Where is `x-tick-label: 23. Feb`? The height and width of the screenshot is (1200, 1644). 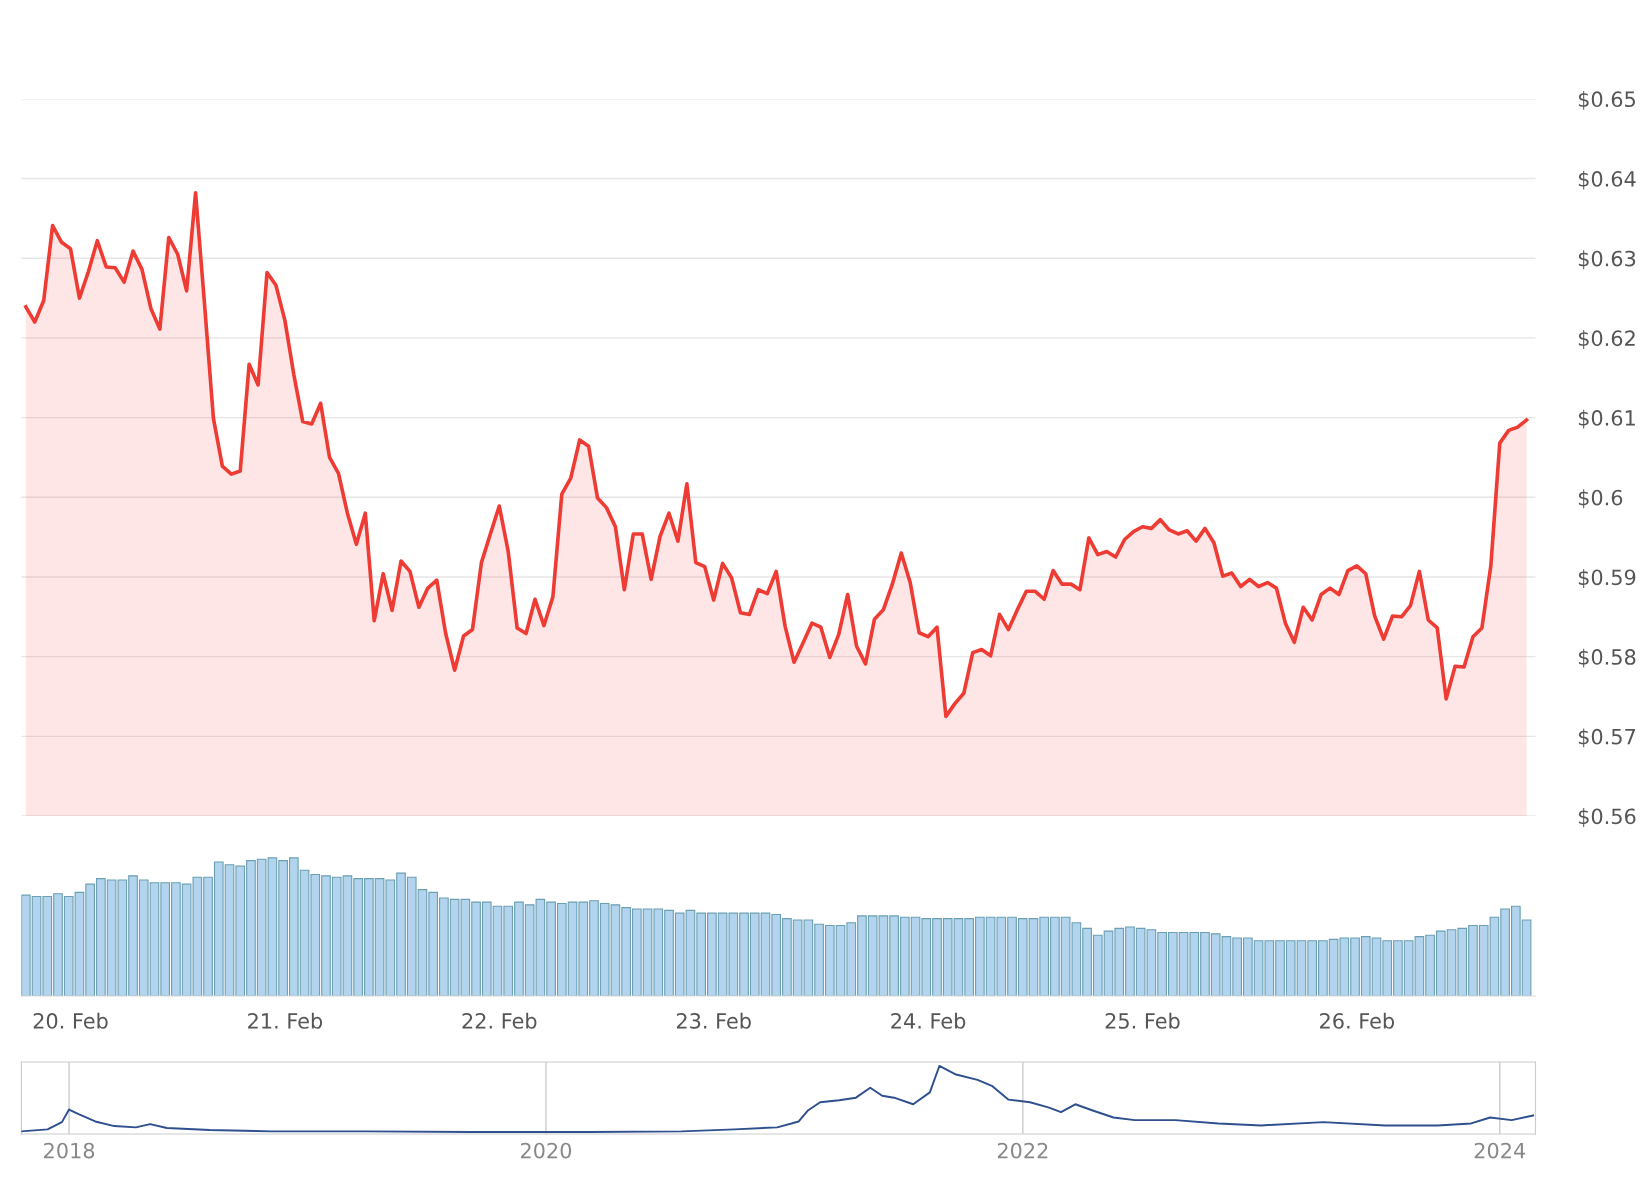
x-tick-label: 23. Feb is located at coordinates (713, 1020).